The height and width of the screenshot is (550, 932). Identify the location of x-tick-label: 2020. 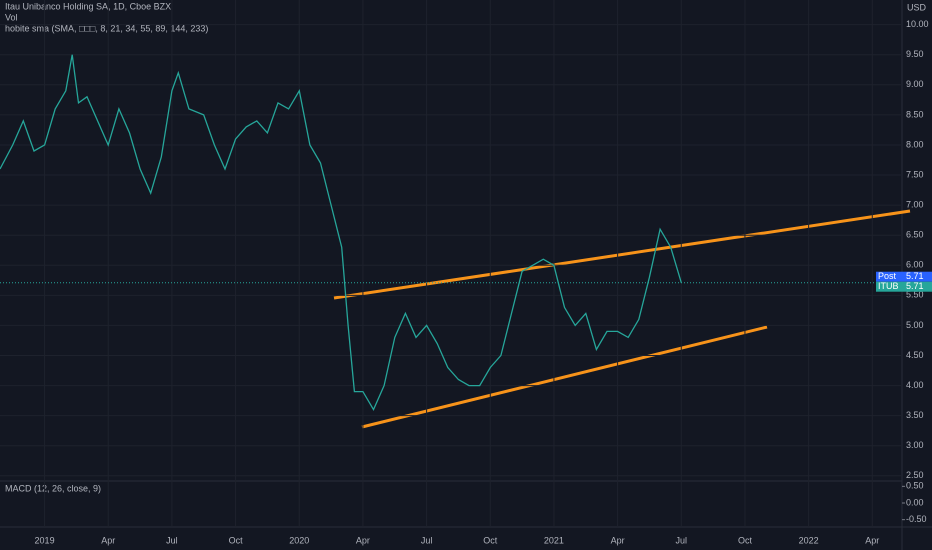
(299, 540).